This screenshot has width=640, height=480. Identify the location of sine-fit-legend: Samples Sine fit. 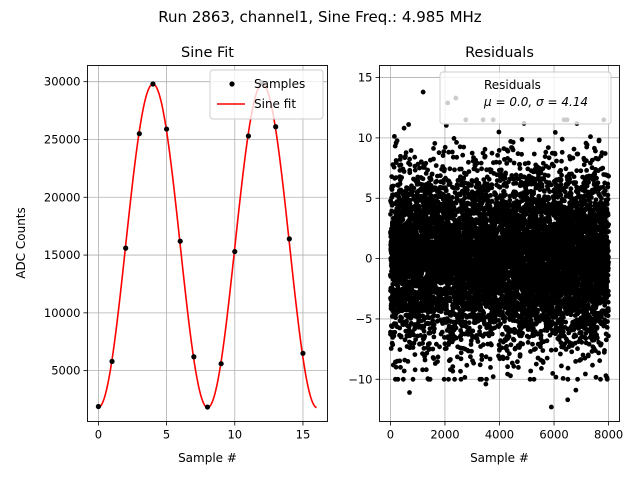
(266, 94).